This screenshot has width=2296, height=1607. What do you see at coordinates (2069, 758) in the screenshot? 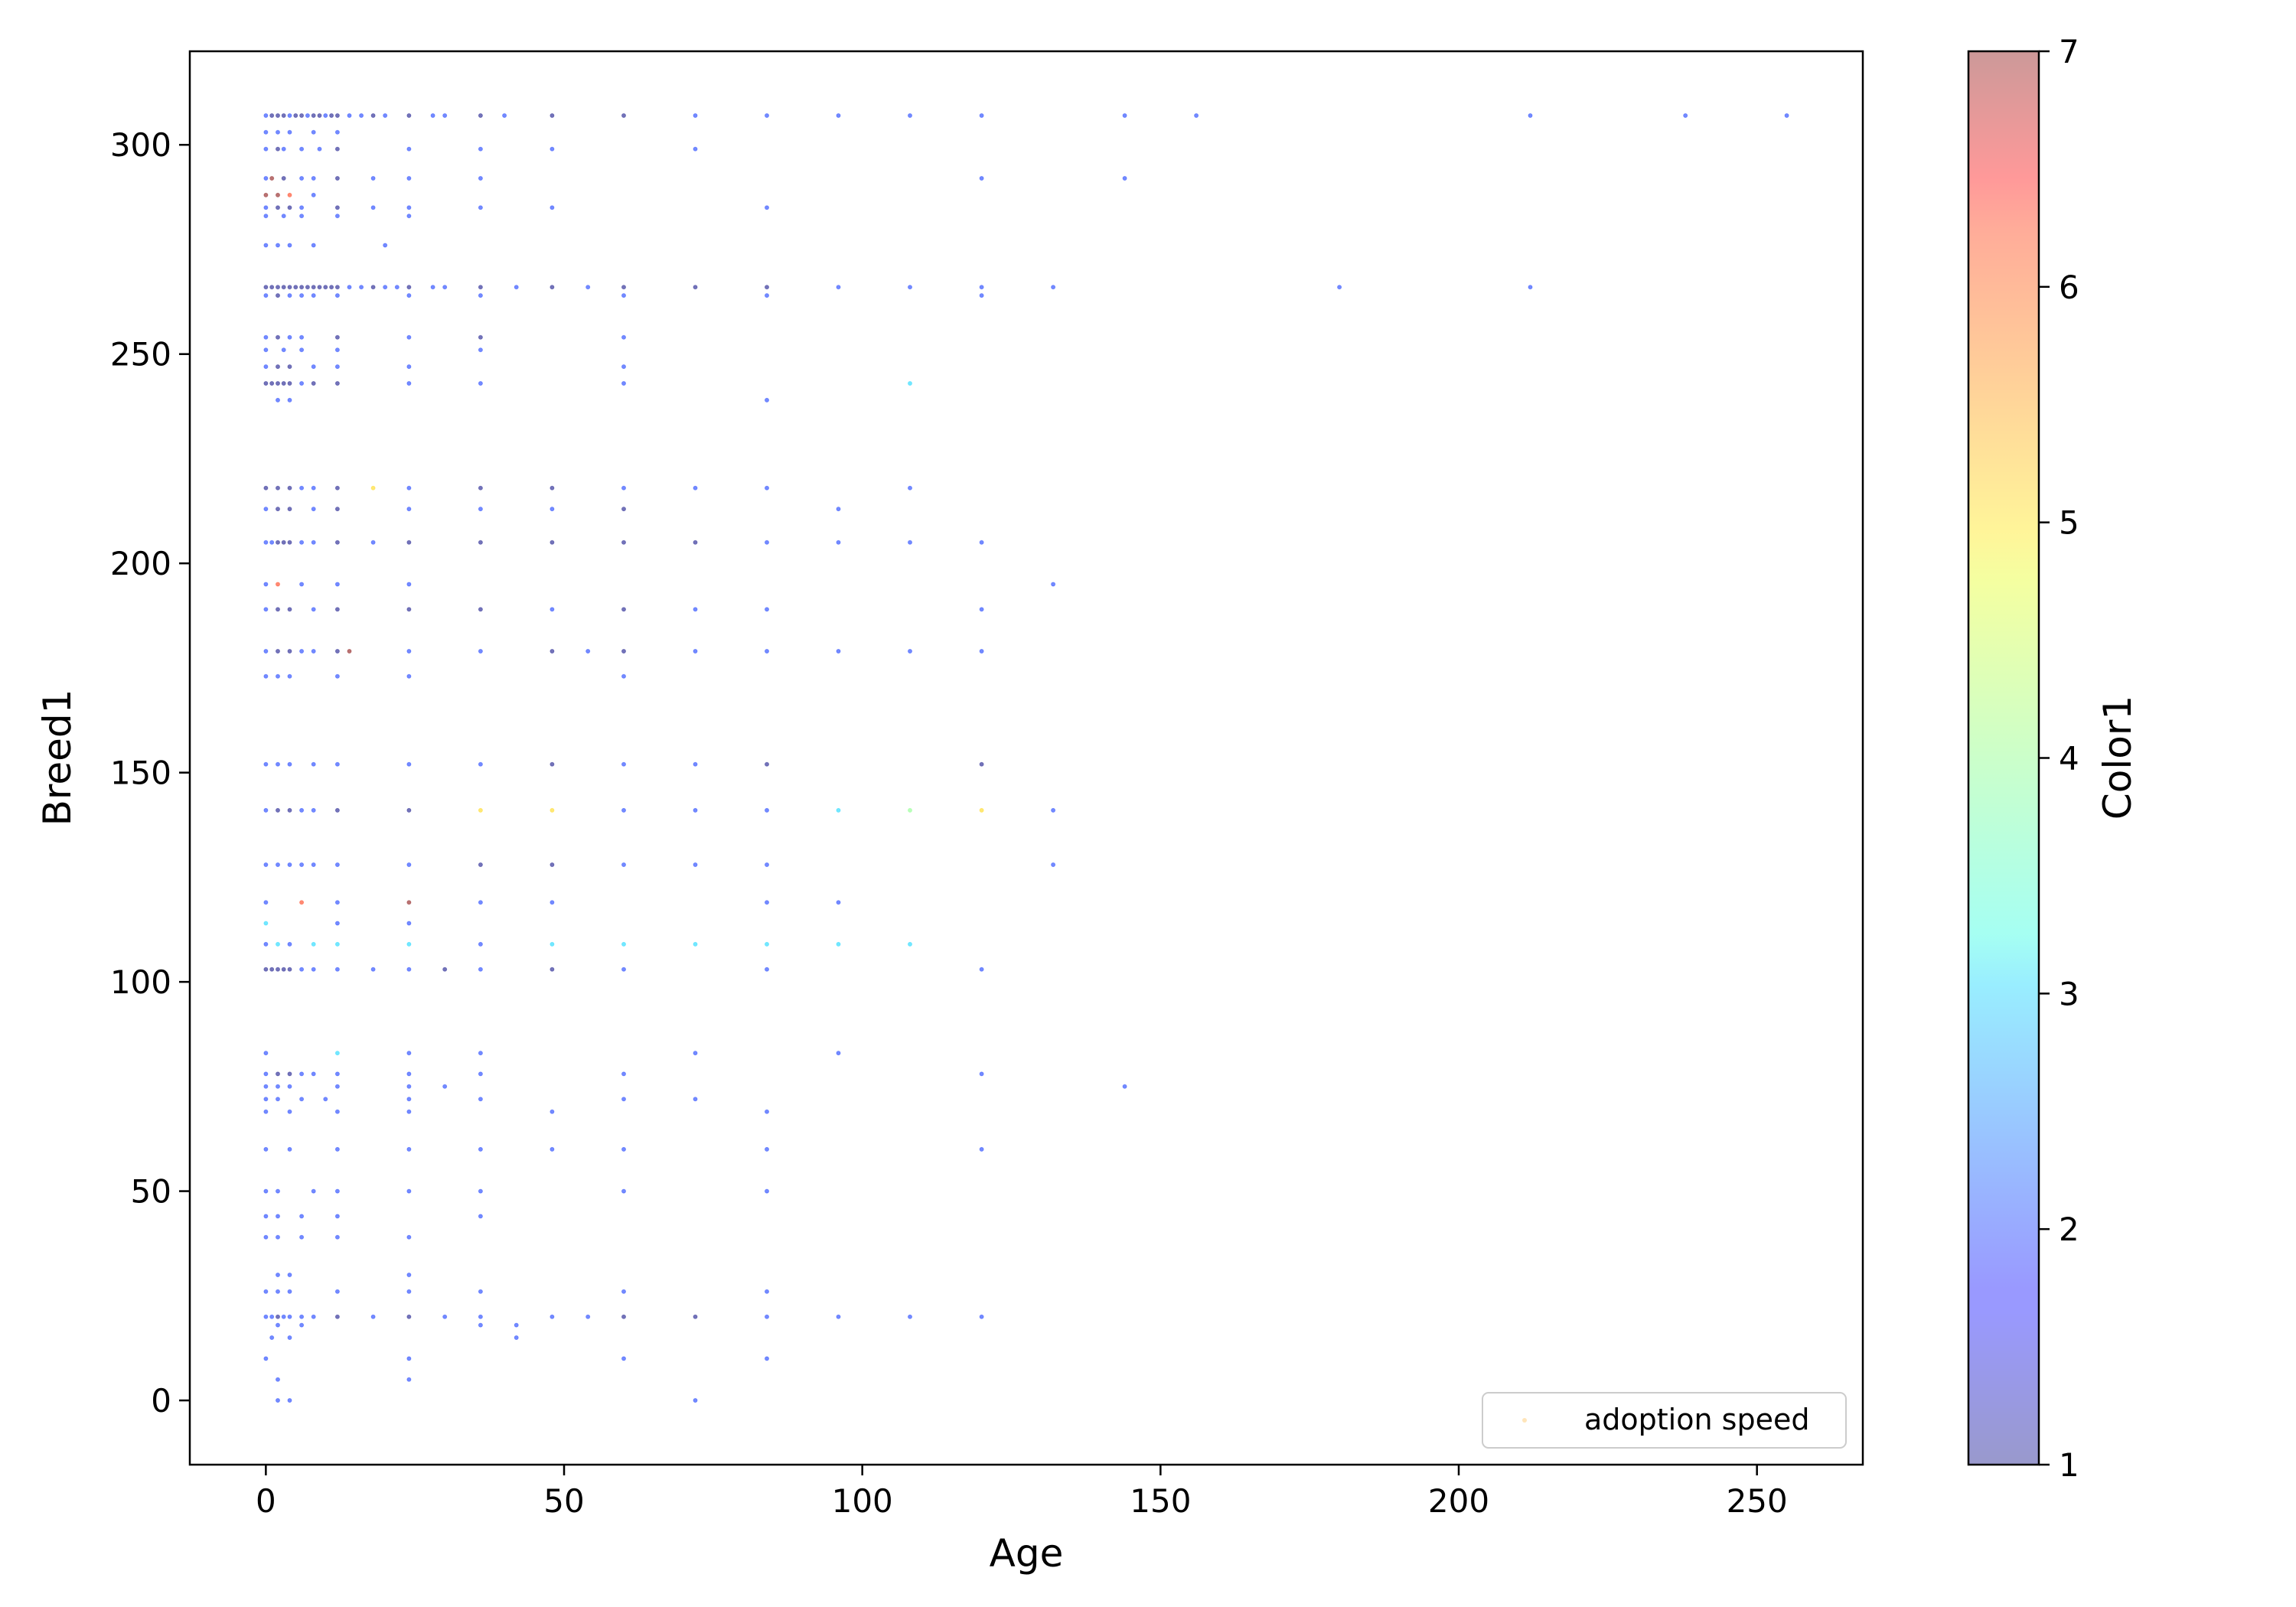
I see `colorbar-tick-label: 4` at bounding box center [2069, 758].